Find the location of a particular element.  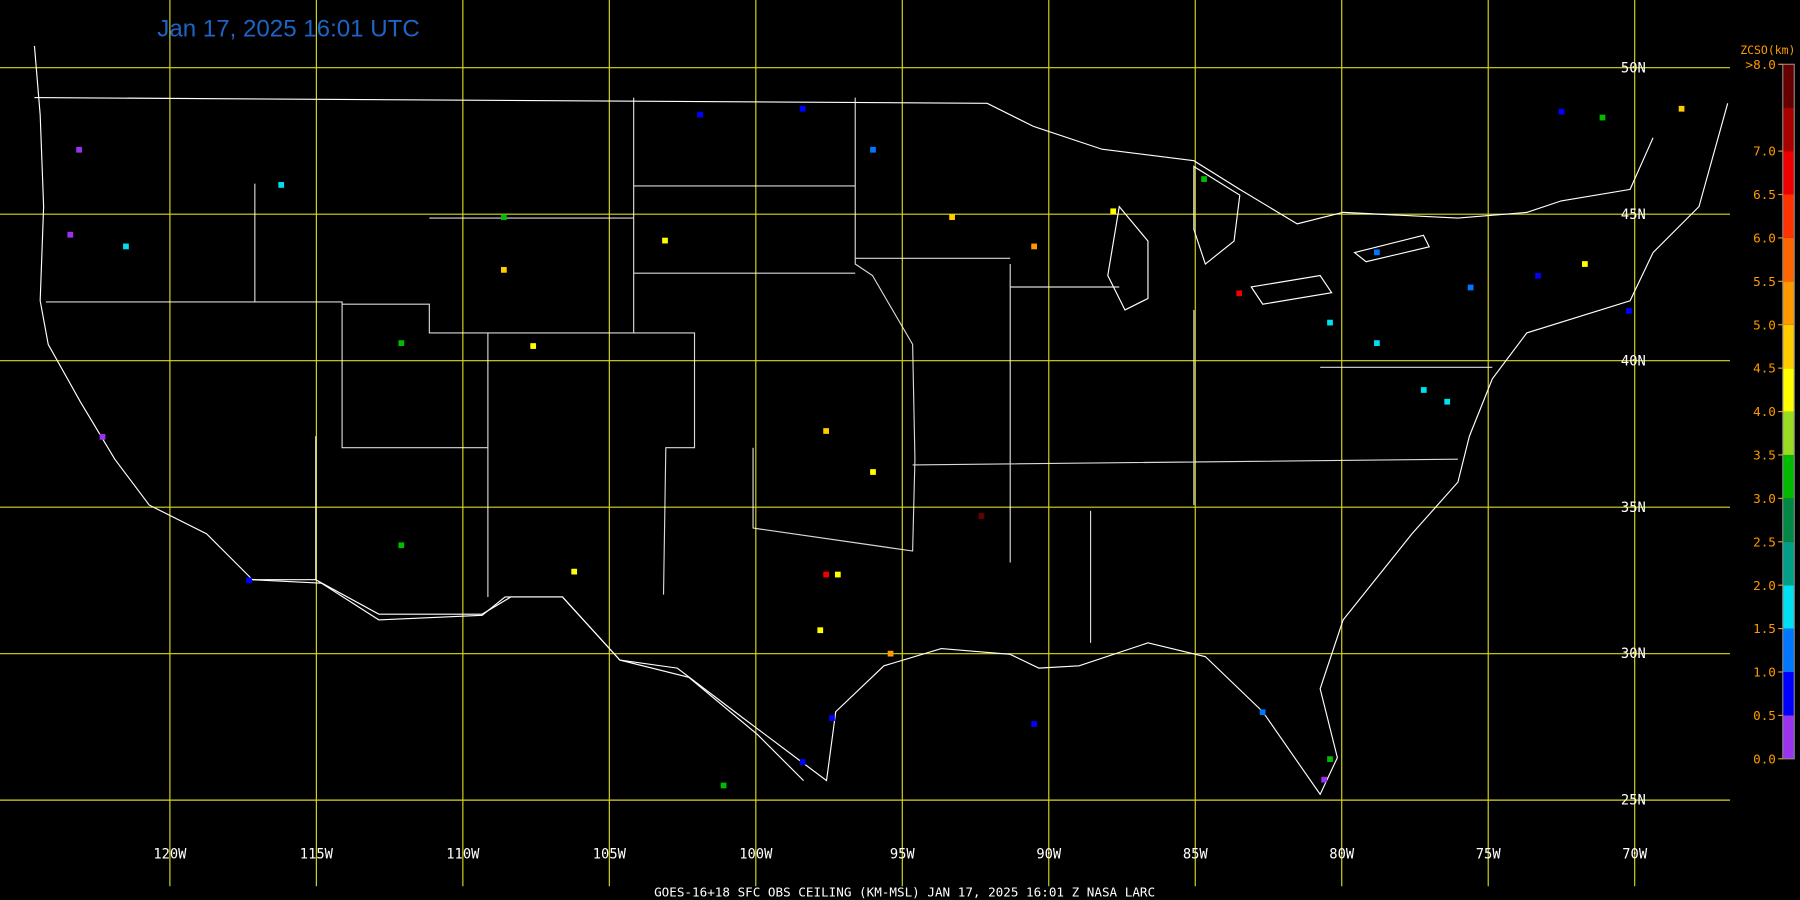

meridian-label: 120W is located at coordinates (170, 855).